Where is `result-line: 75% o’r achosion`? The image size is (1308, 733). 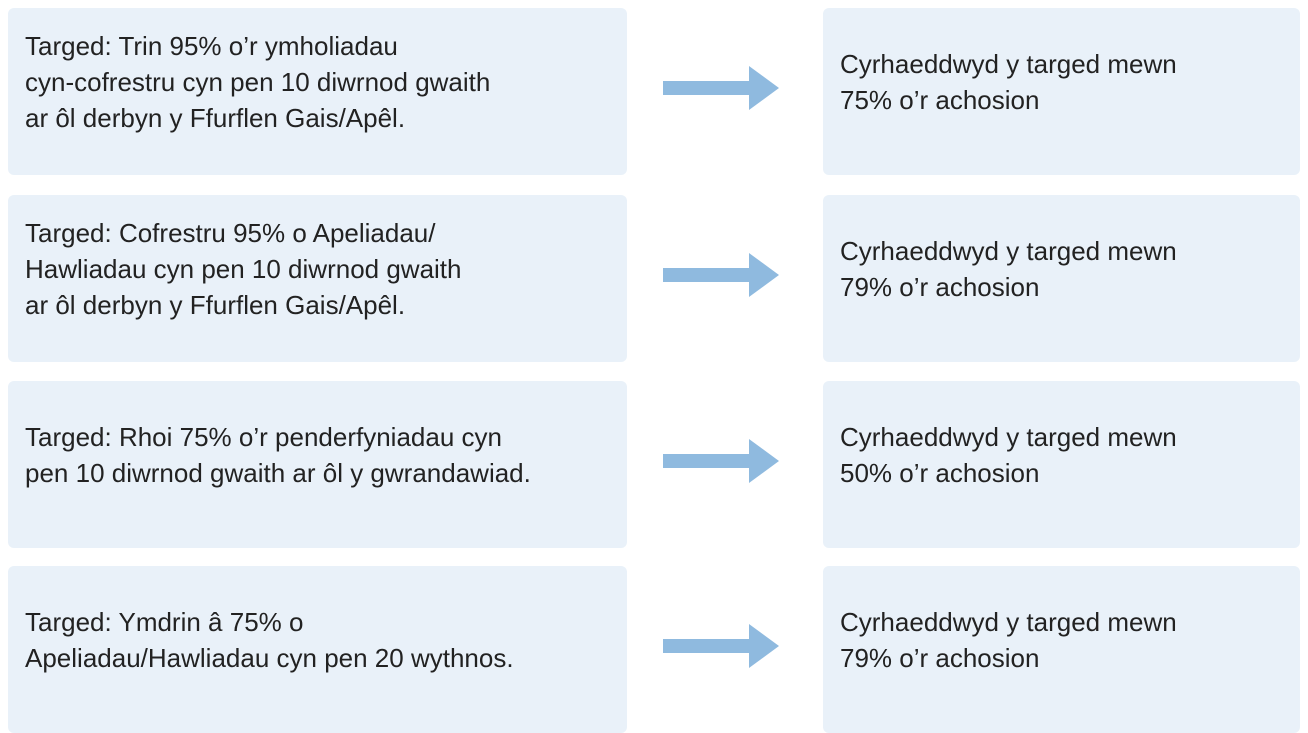 result-line: 75% o’r achosion is located at coordinates (940, 99).